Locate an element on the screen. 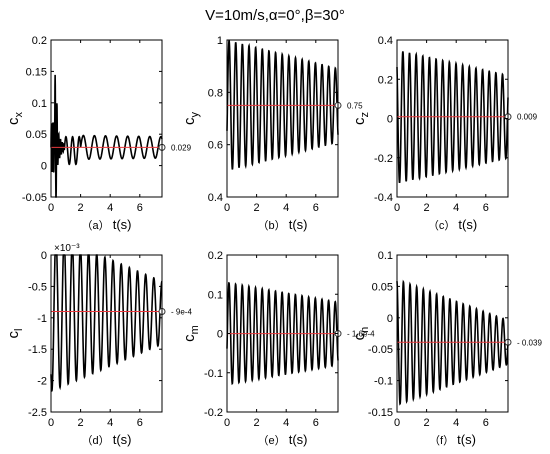  mean-value-label: - 9e-4 is located at coordinates (181, 312).